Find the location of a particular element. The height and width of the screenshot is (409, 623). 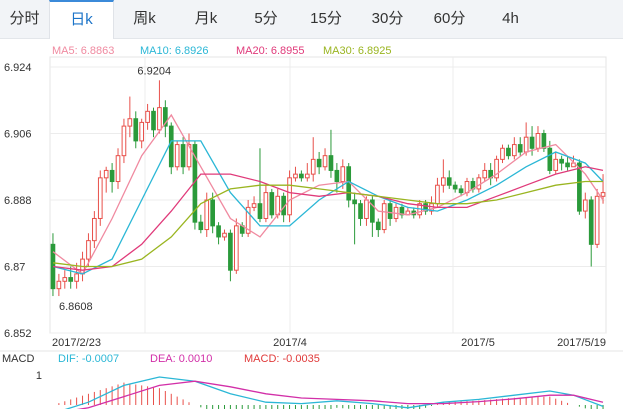

tab-1: 日k is located at coordinates (81, 19).